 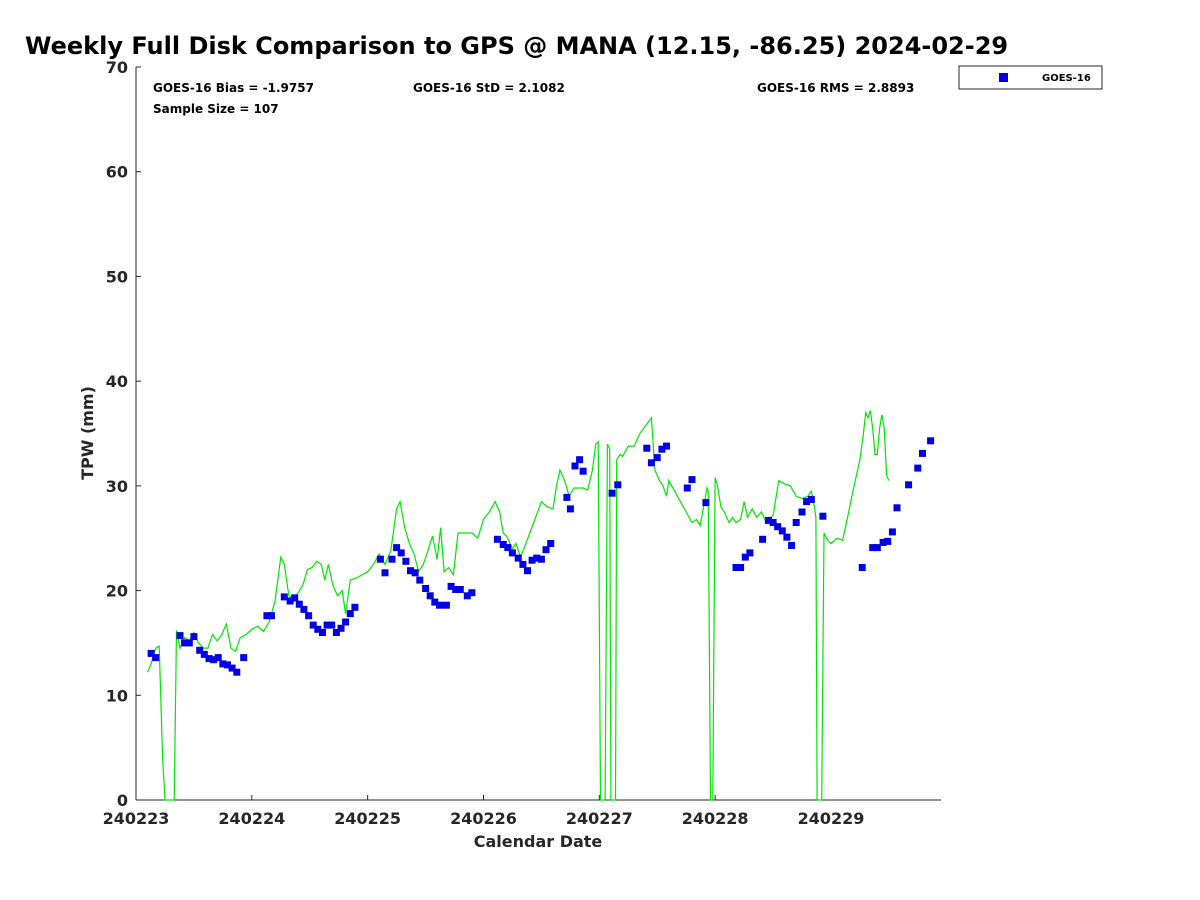 What do you see at coordinates (216, 109) in the screenshot?
I see `sample-size-stat: Sample Size = 107` at bounding box center [216, 109].